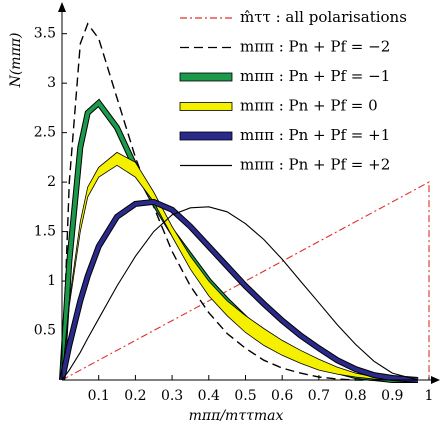  What do you see at coordinates (62, 7) in the screenshot?
I see `y-axis-arrow` at bounding box center [62, 7].